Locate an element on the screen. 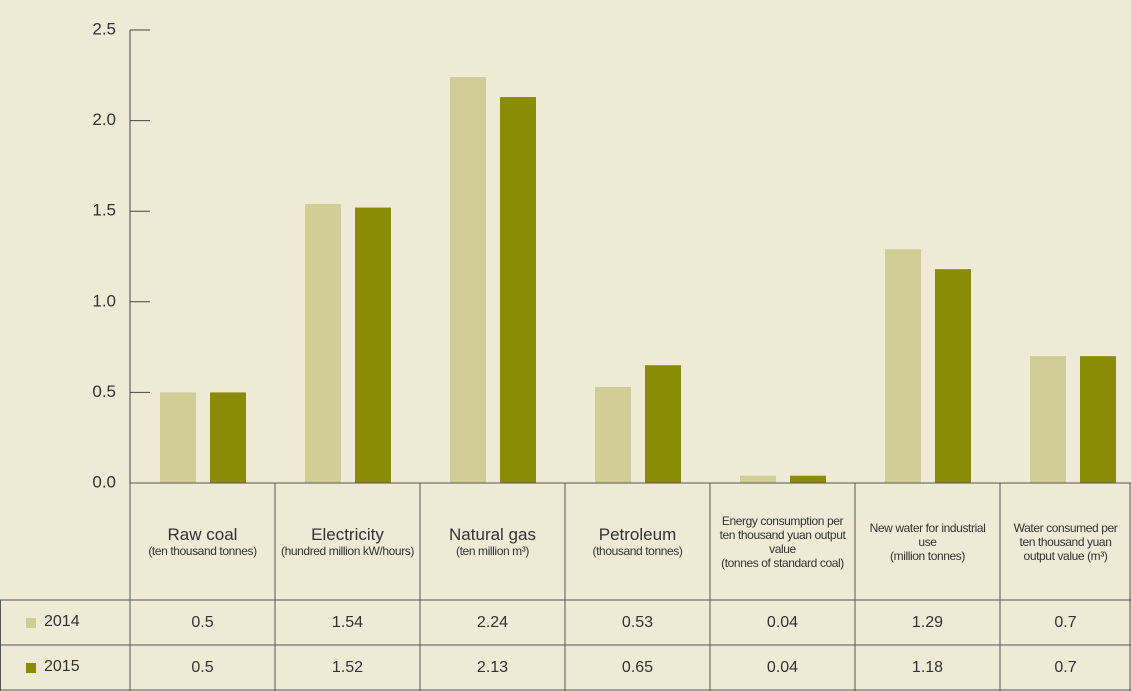  y-tick-label: 1.5 is located at coordinates (104, 210).